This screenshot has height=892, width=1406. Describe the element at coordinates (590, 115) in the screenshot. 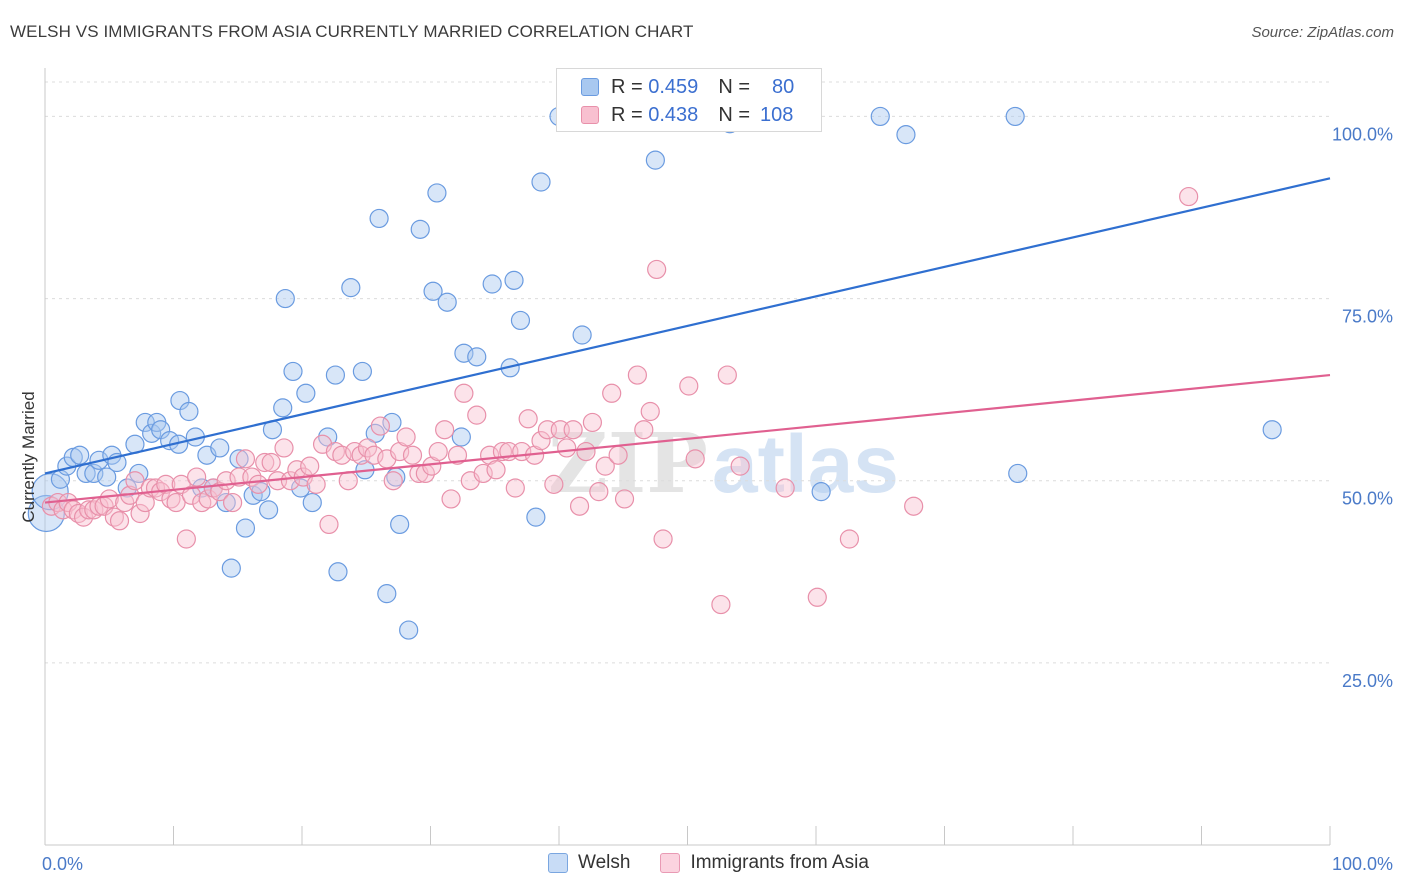

I see `legend-swatch-asia` at that location.